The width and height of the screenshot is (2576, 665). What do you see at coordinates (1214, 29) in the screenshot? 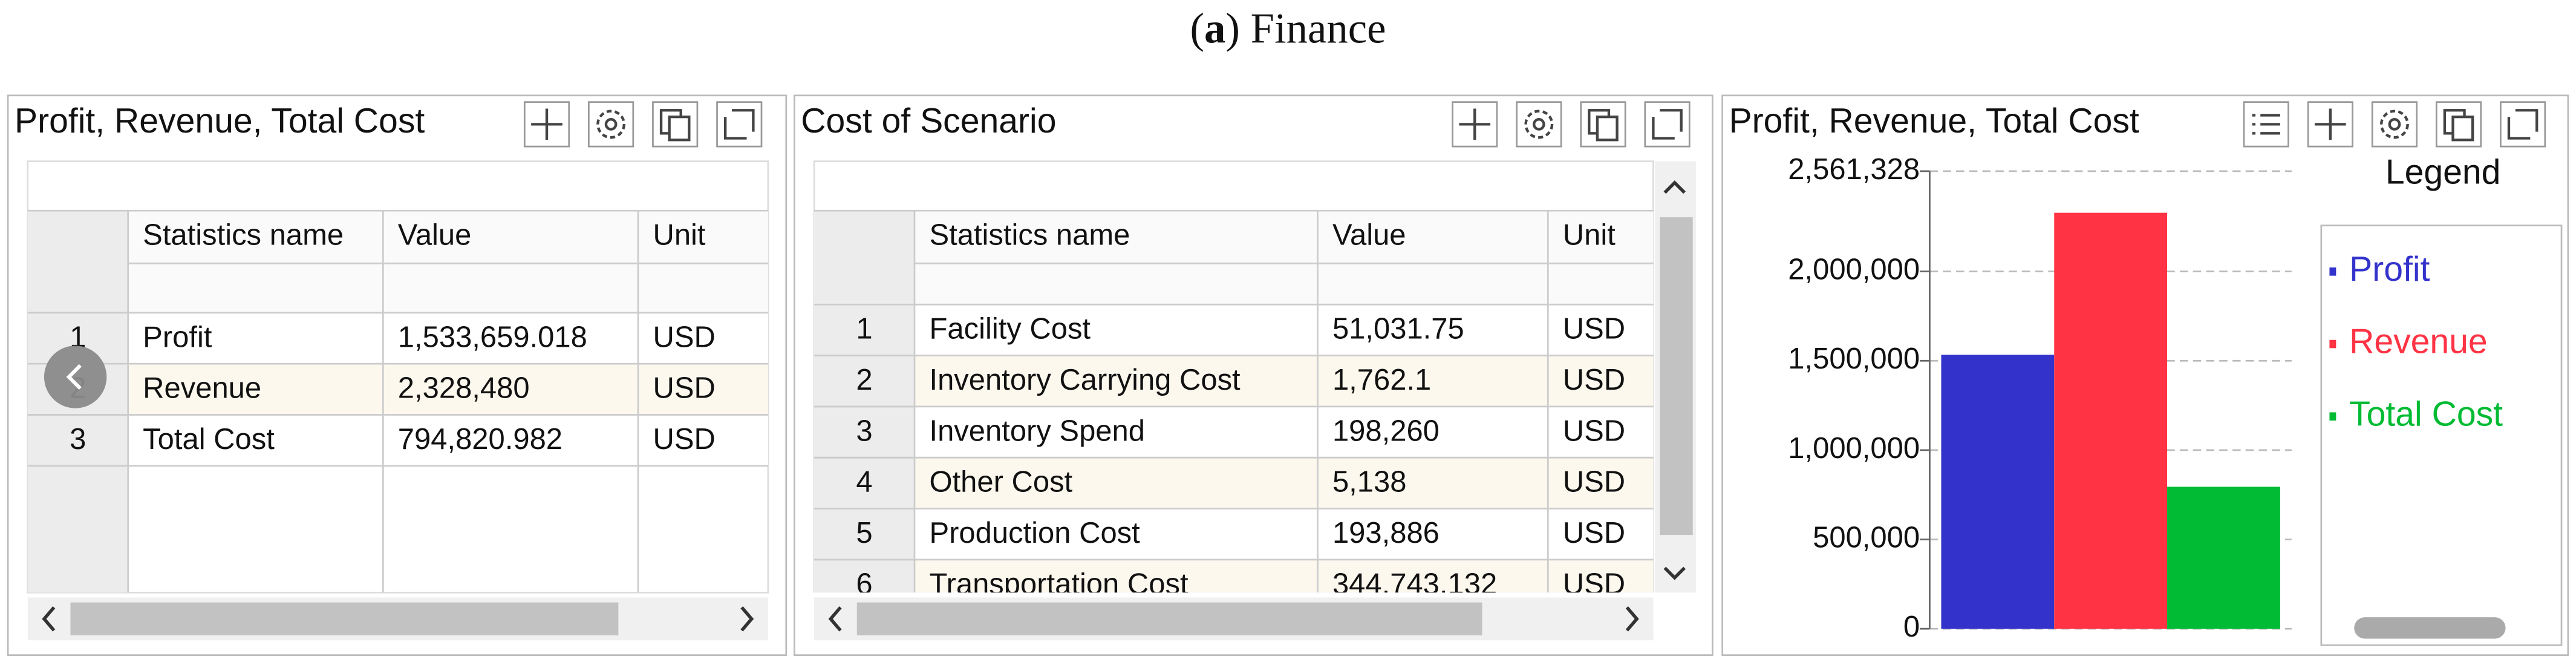
I see `caption-part: a` at bounding box center [1214, 29].